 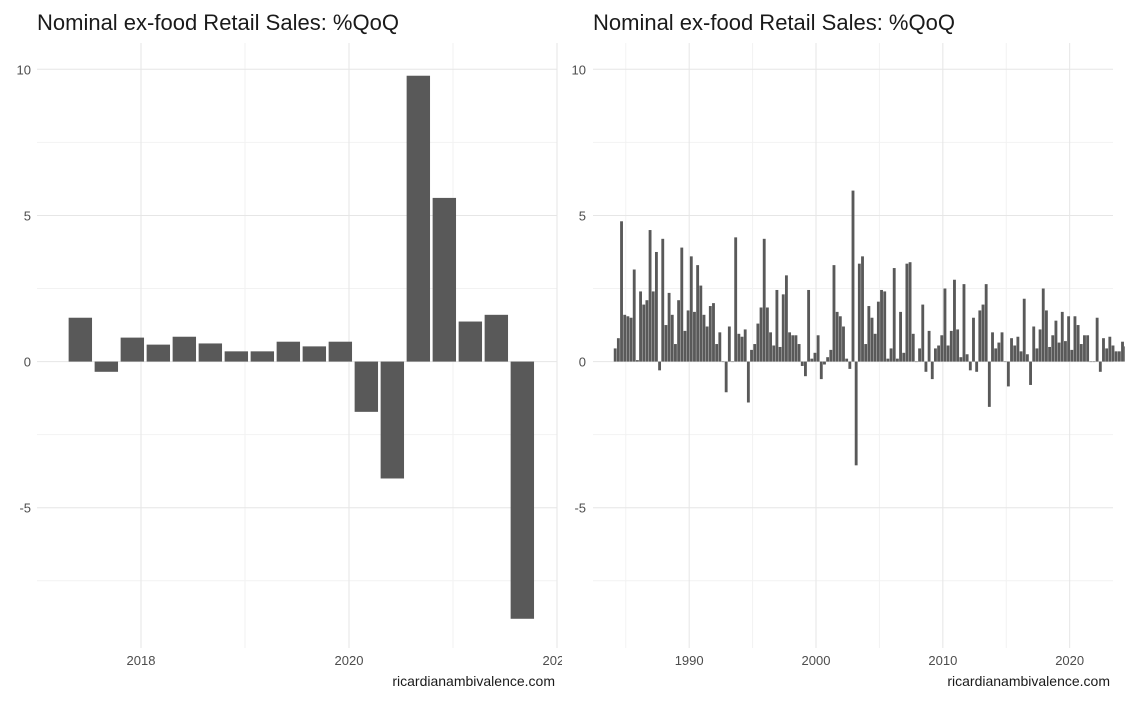 What do you see at coordinates (879, 660) in the screenshot?
I see `x-axis-labels: 1990 2000 2010 2020` at bounding box center [879, 660].